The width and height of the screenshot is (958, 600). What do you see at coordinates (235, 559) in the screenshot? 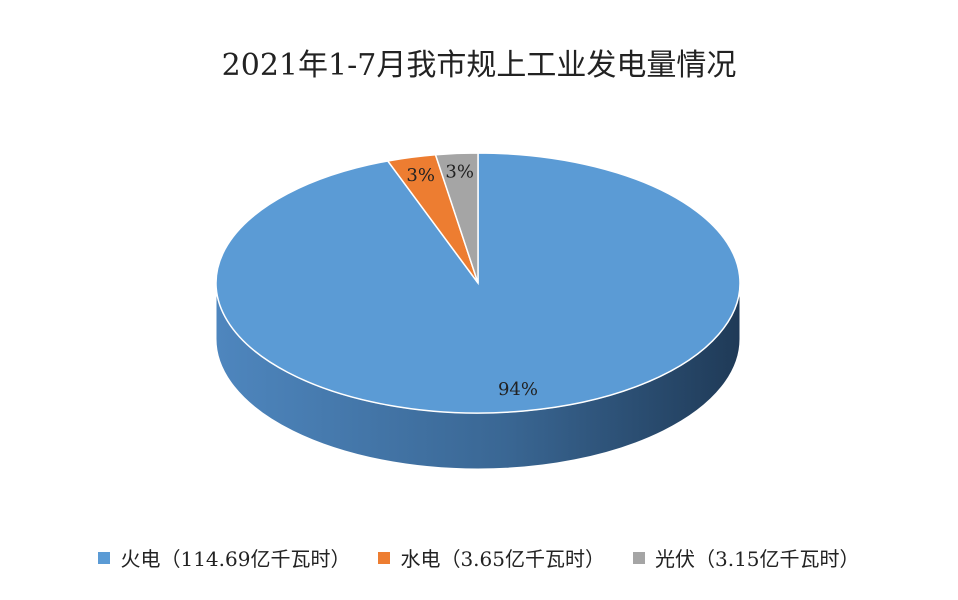
I see `legend-label-thermal: 火电（114.69亿千瓦时）` at bounding box center [235, 559].